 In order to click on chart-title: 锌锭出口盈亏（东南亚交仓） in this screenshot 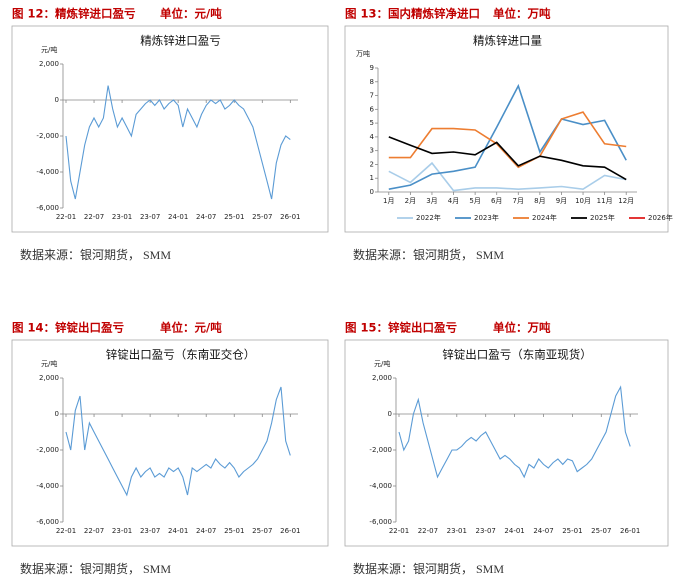, I will do `click(181, 355)`.